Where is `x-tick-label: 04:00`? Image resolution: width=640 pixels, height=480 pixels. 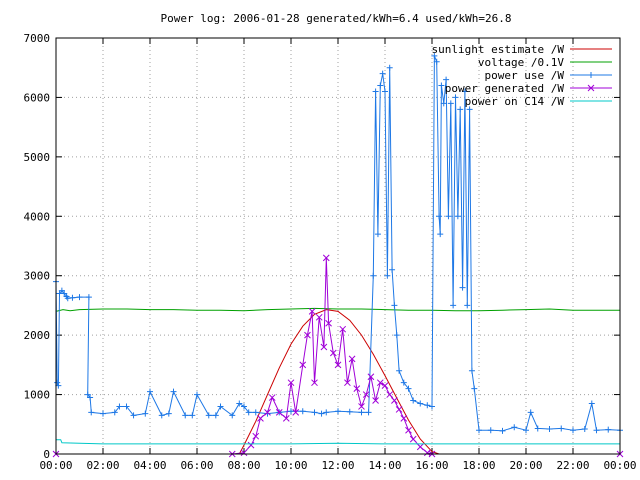
x-tick-label: 04:00 is located at coordinates (149, 465).